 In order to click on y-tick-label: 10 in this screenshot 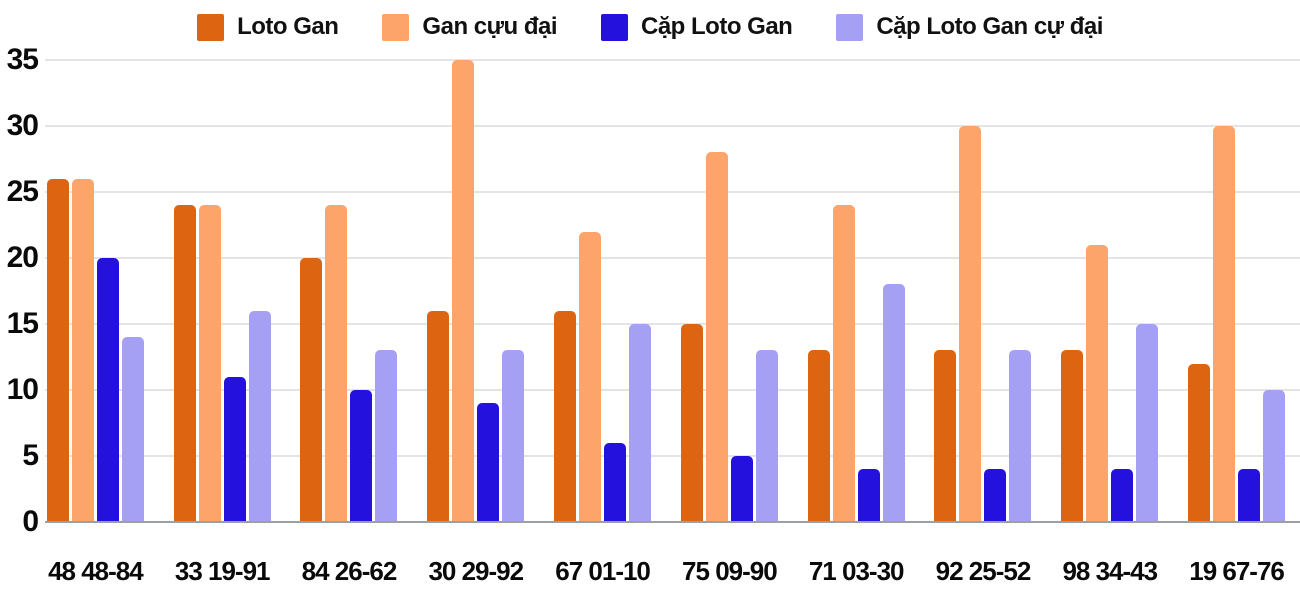, I will do `click(22, 389)`.